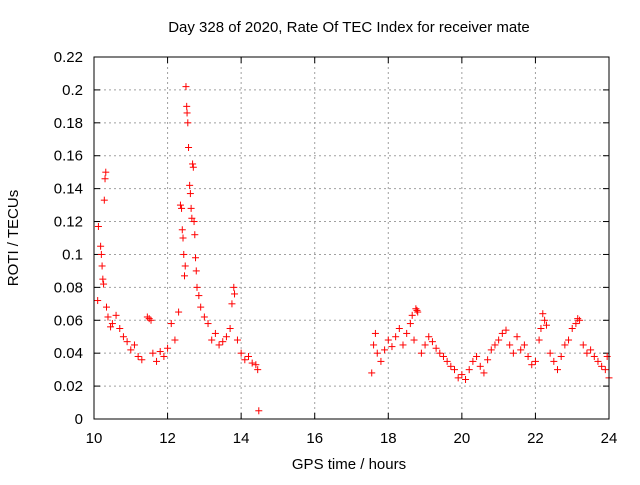  What do you see at coordinates (72, 90) in the screenshot?
I see `y-tick-label: 0.2` at bounding box center [72, 90].